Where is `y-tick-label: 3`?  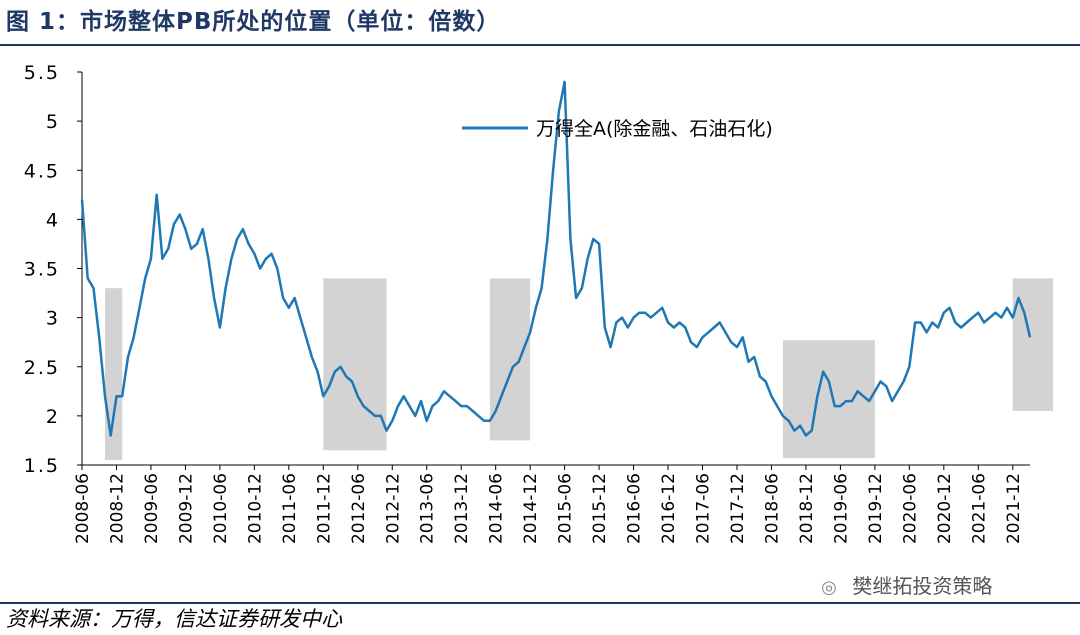 y-tick-label: 3 is located at coordinates (53, 319).